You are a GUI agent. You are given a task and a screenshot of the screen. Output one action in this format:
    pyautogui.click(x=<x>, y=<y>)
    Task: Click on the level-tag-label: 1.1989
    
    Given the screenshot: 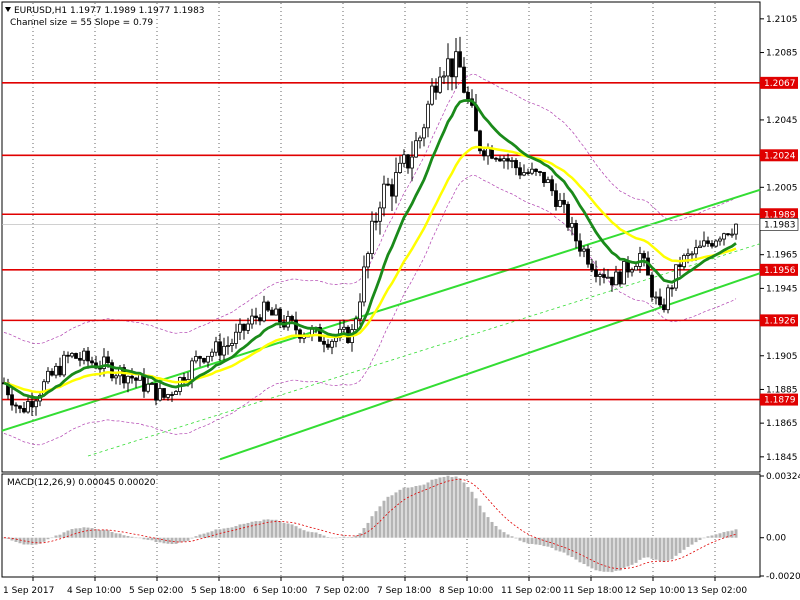 What is the action you would take?
    pyautogui.click(x=780, y=215)
    